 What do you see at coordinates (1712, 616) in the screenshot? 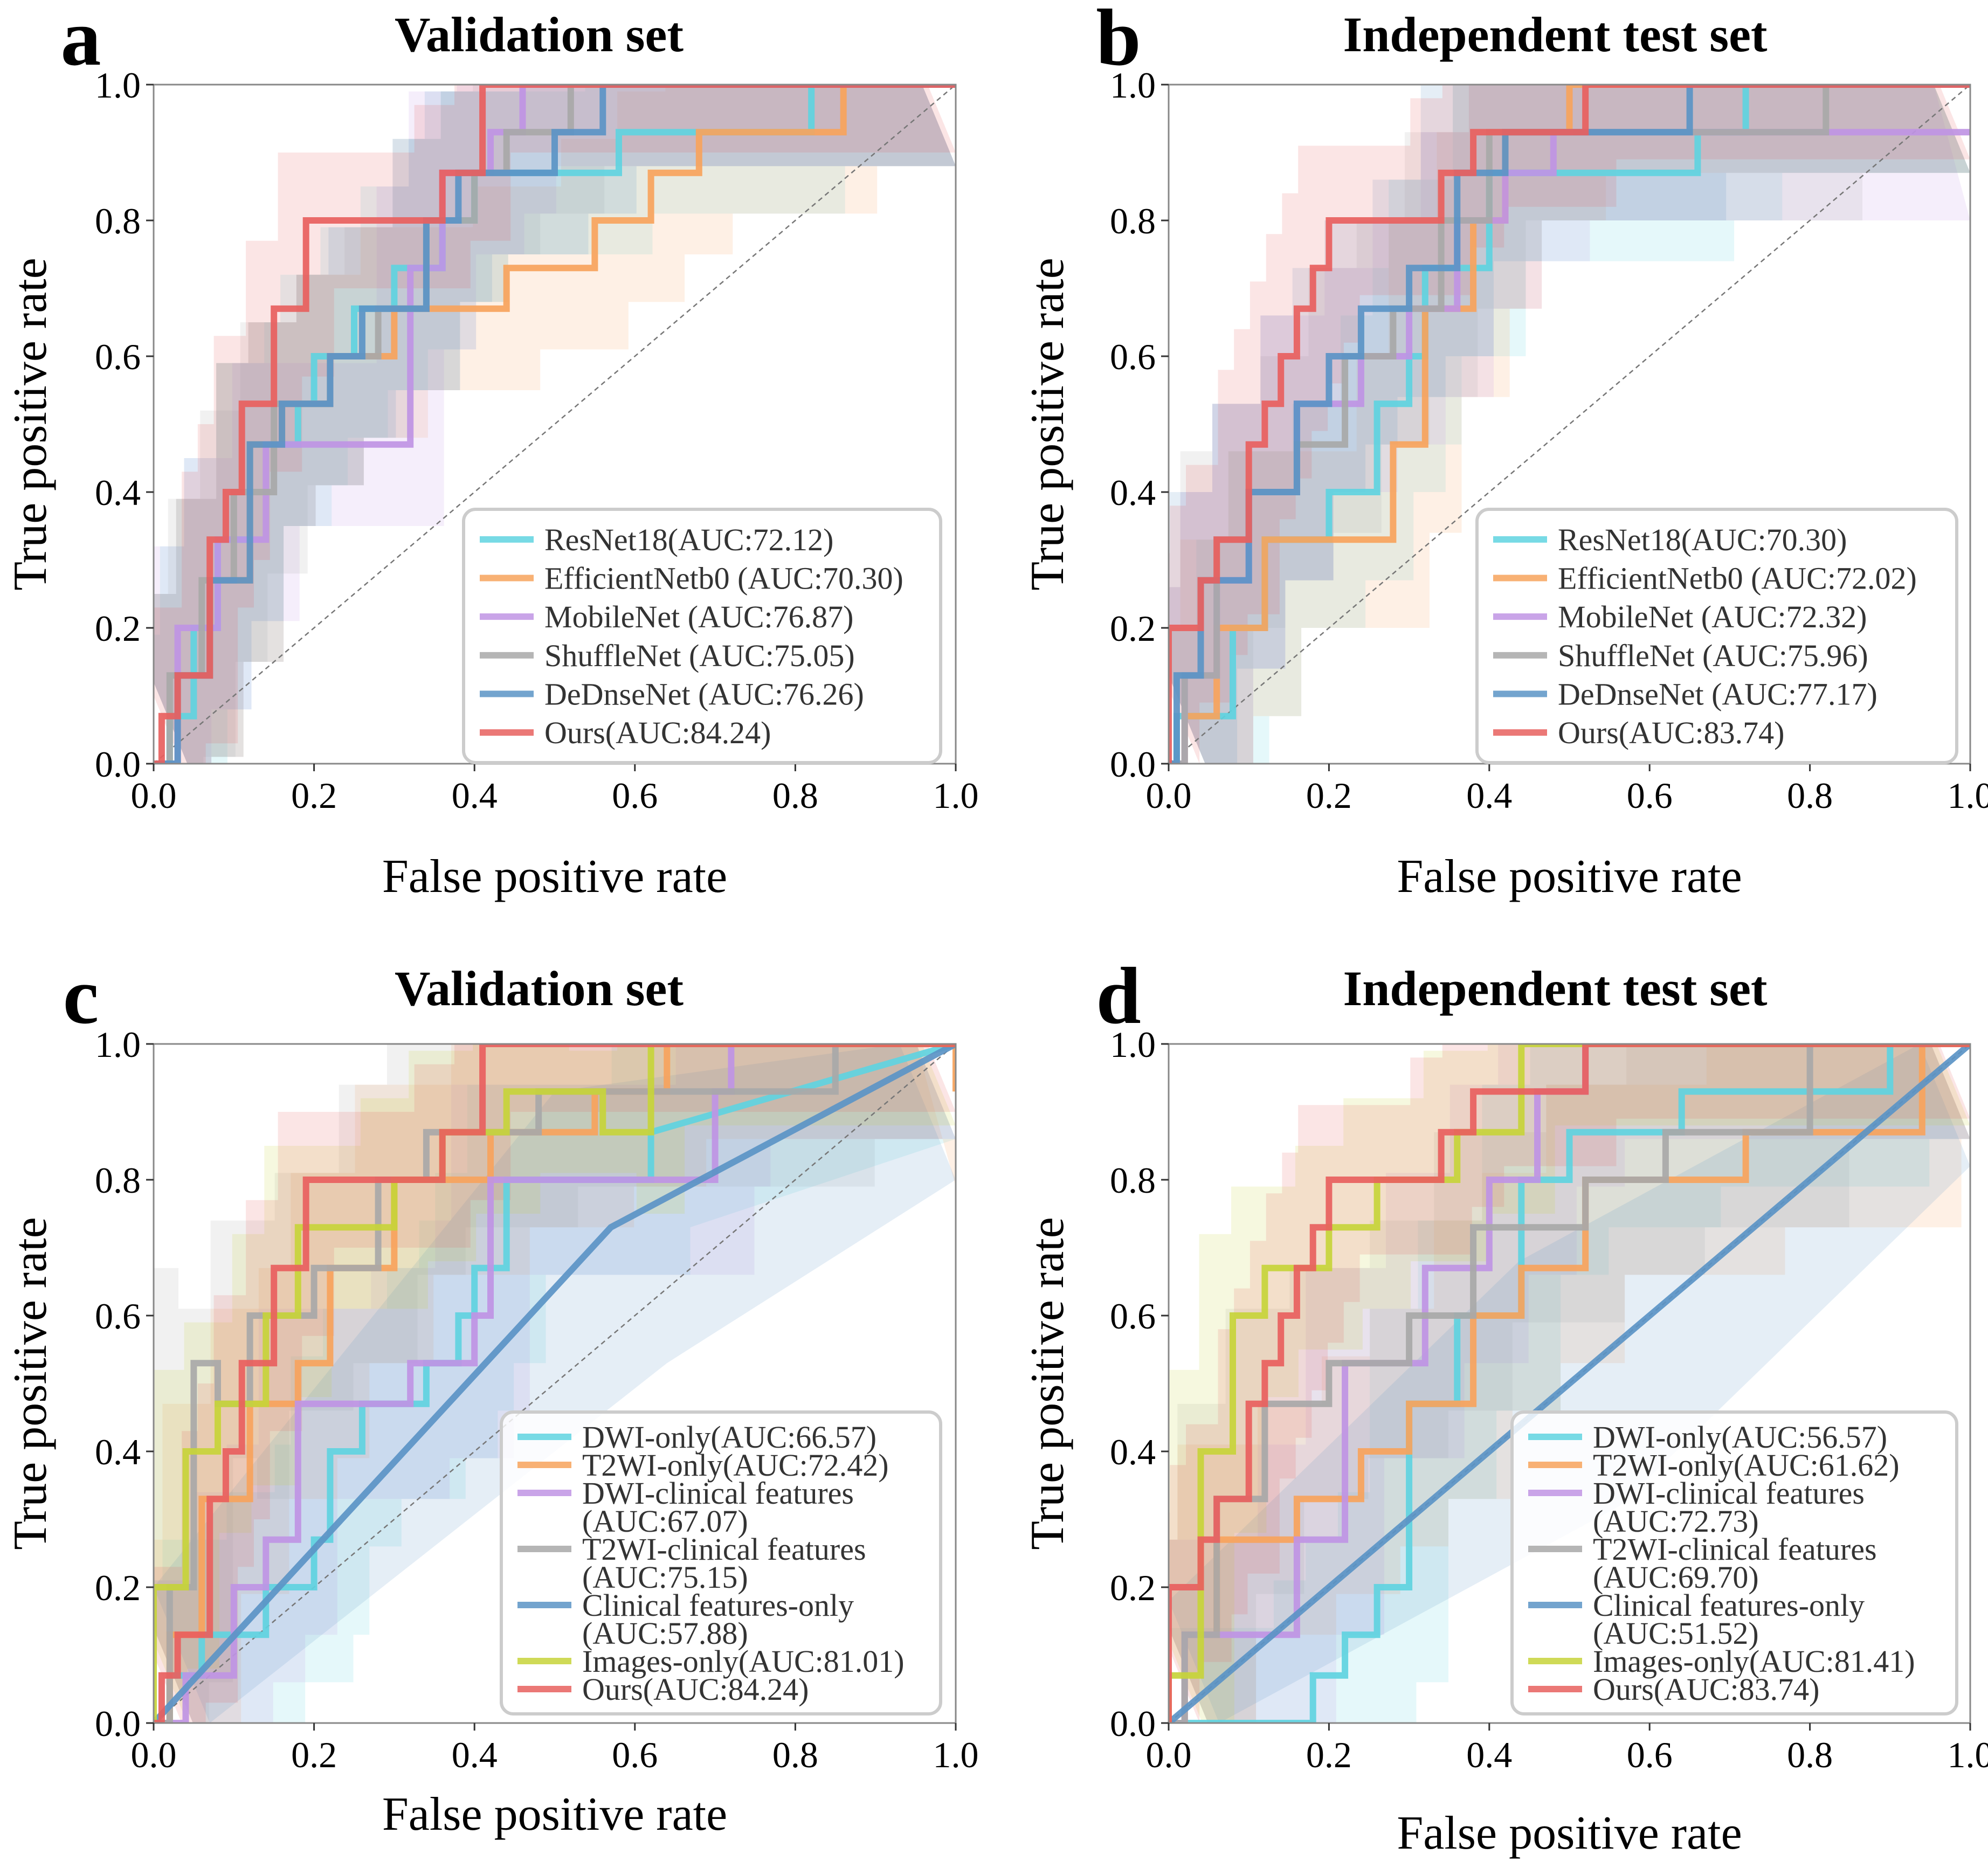
I see `legend-entry-label: MobileNet (AUC:72.32)` at bounding box center [1712, 616].